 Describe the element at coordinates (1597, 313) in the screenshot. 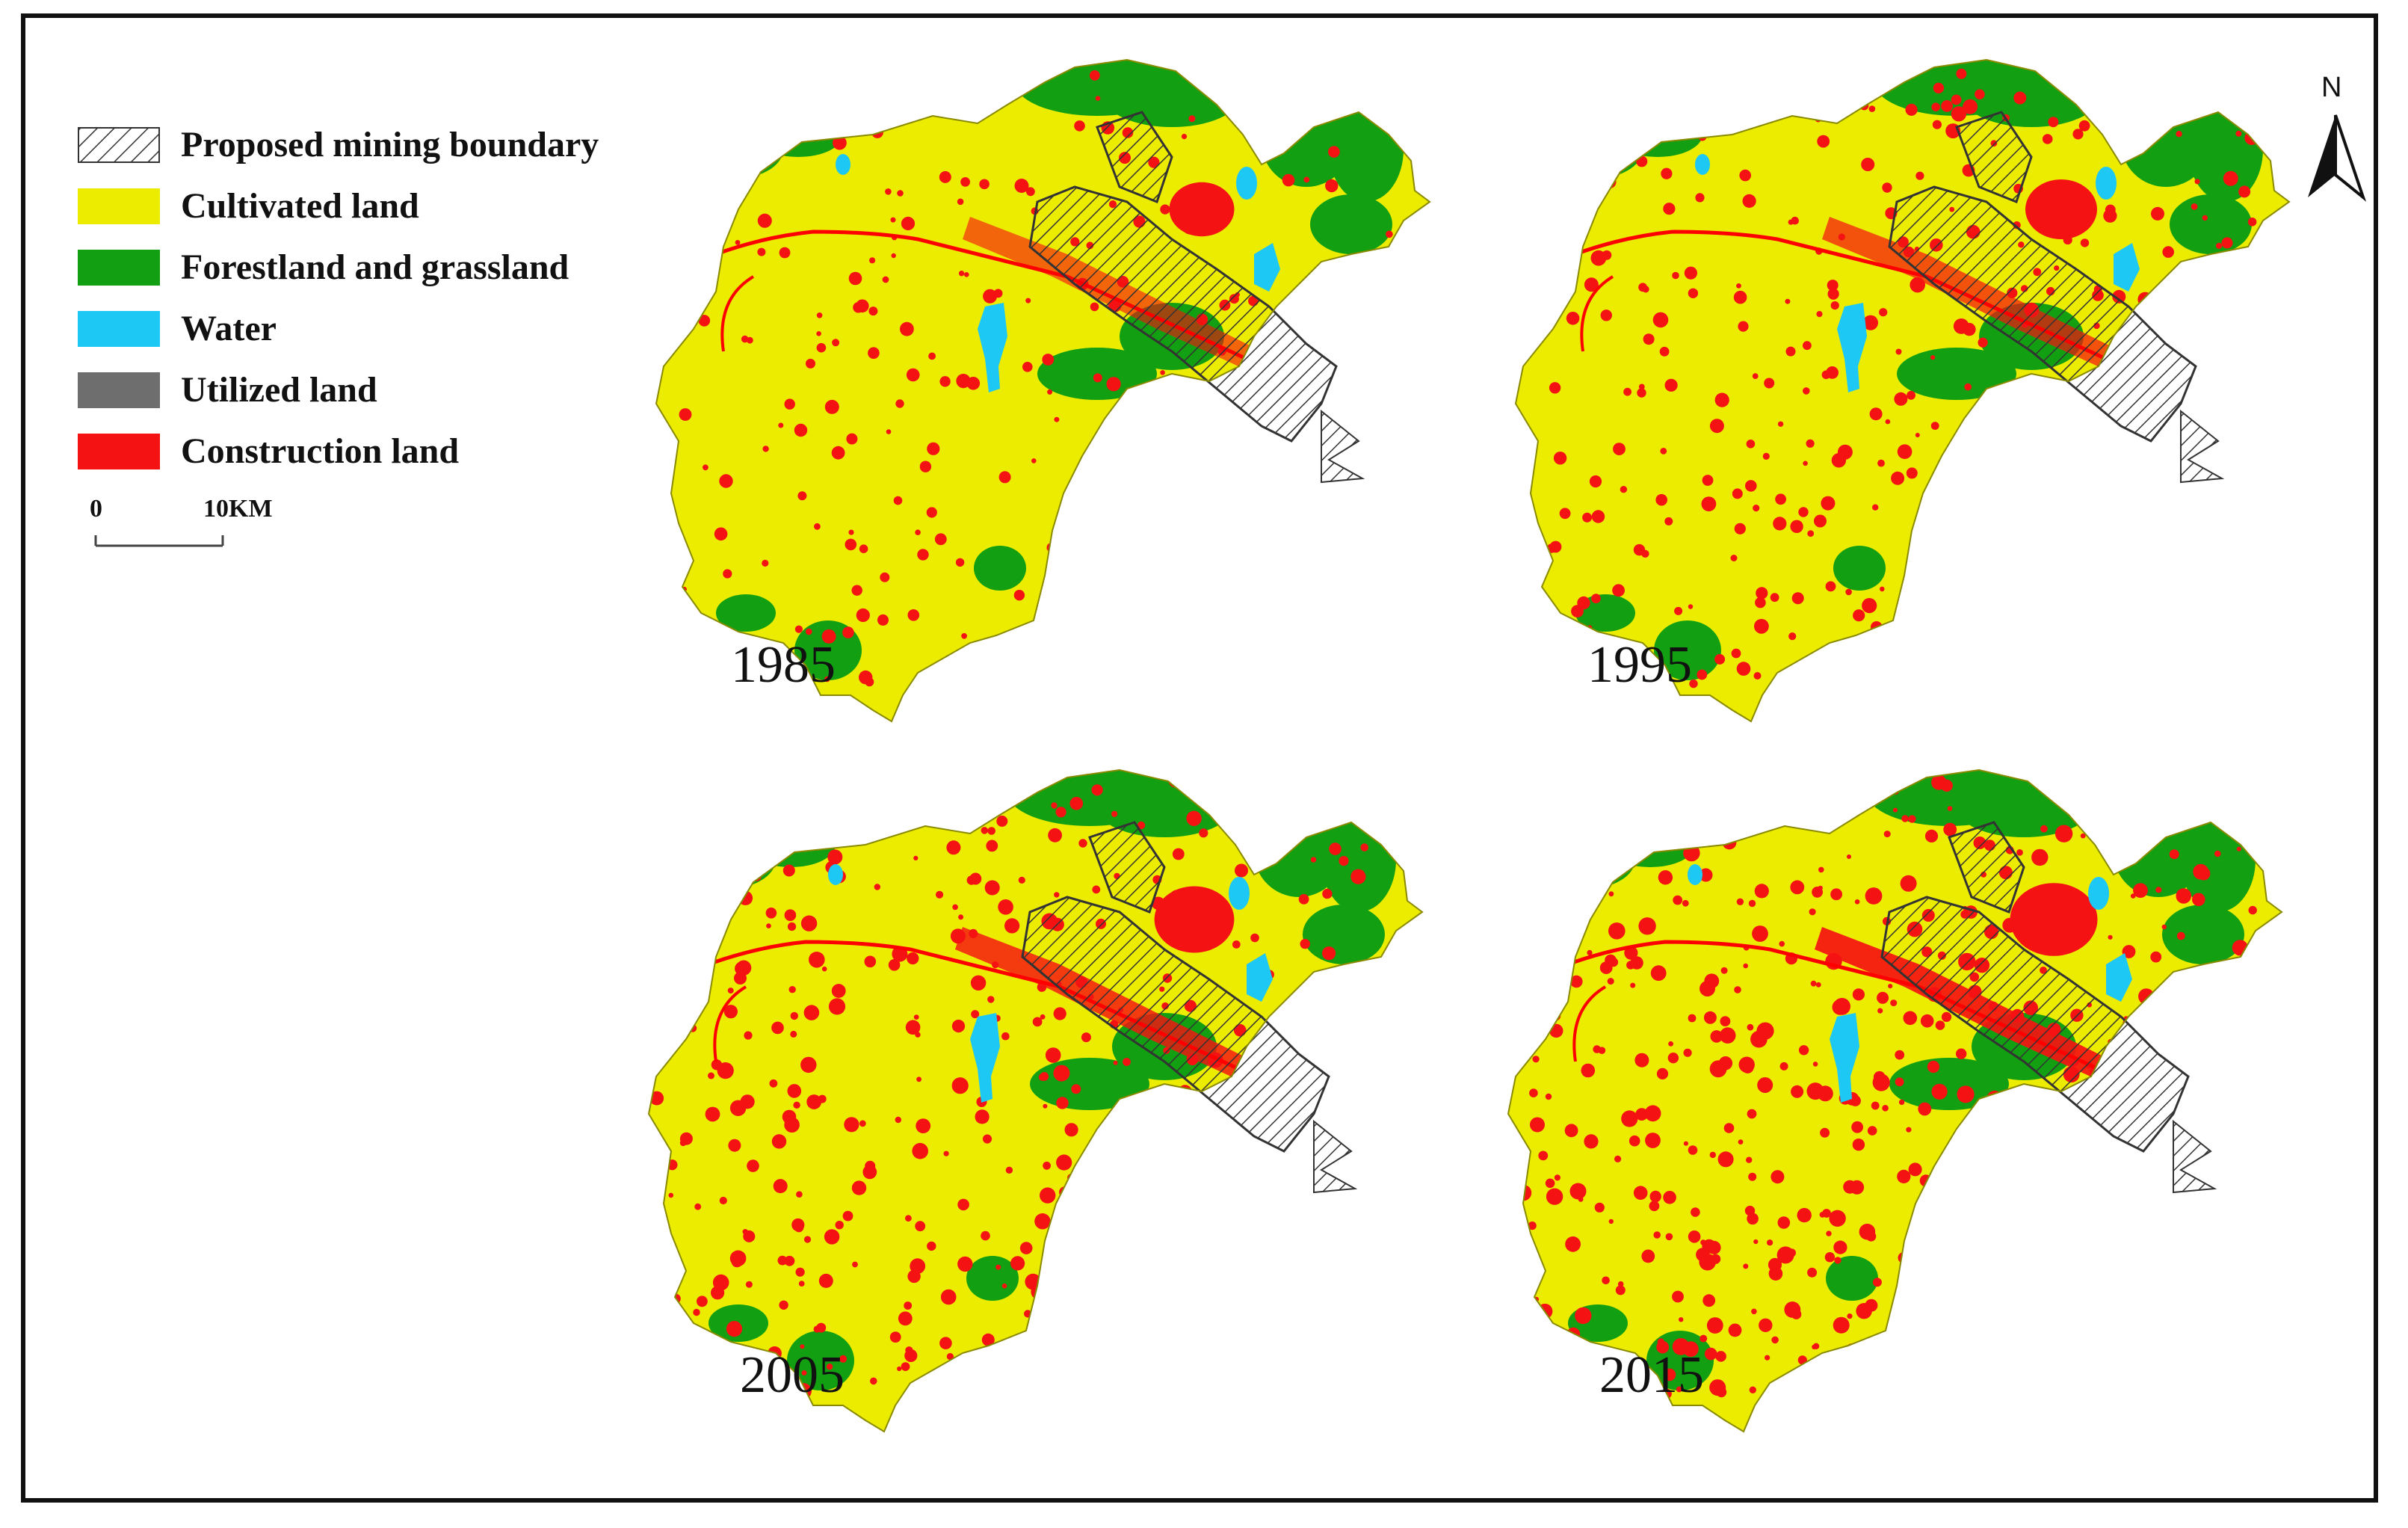

I see `road-line` at that location.